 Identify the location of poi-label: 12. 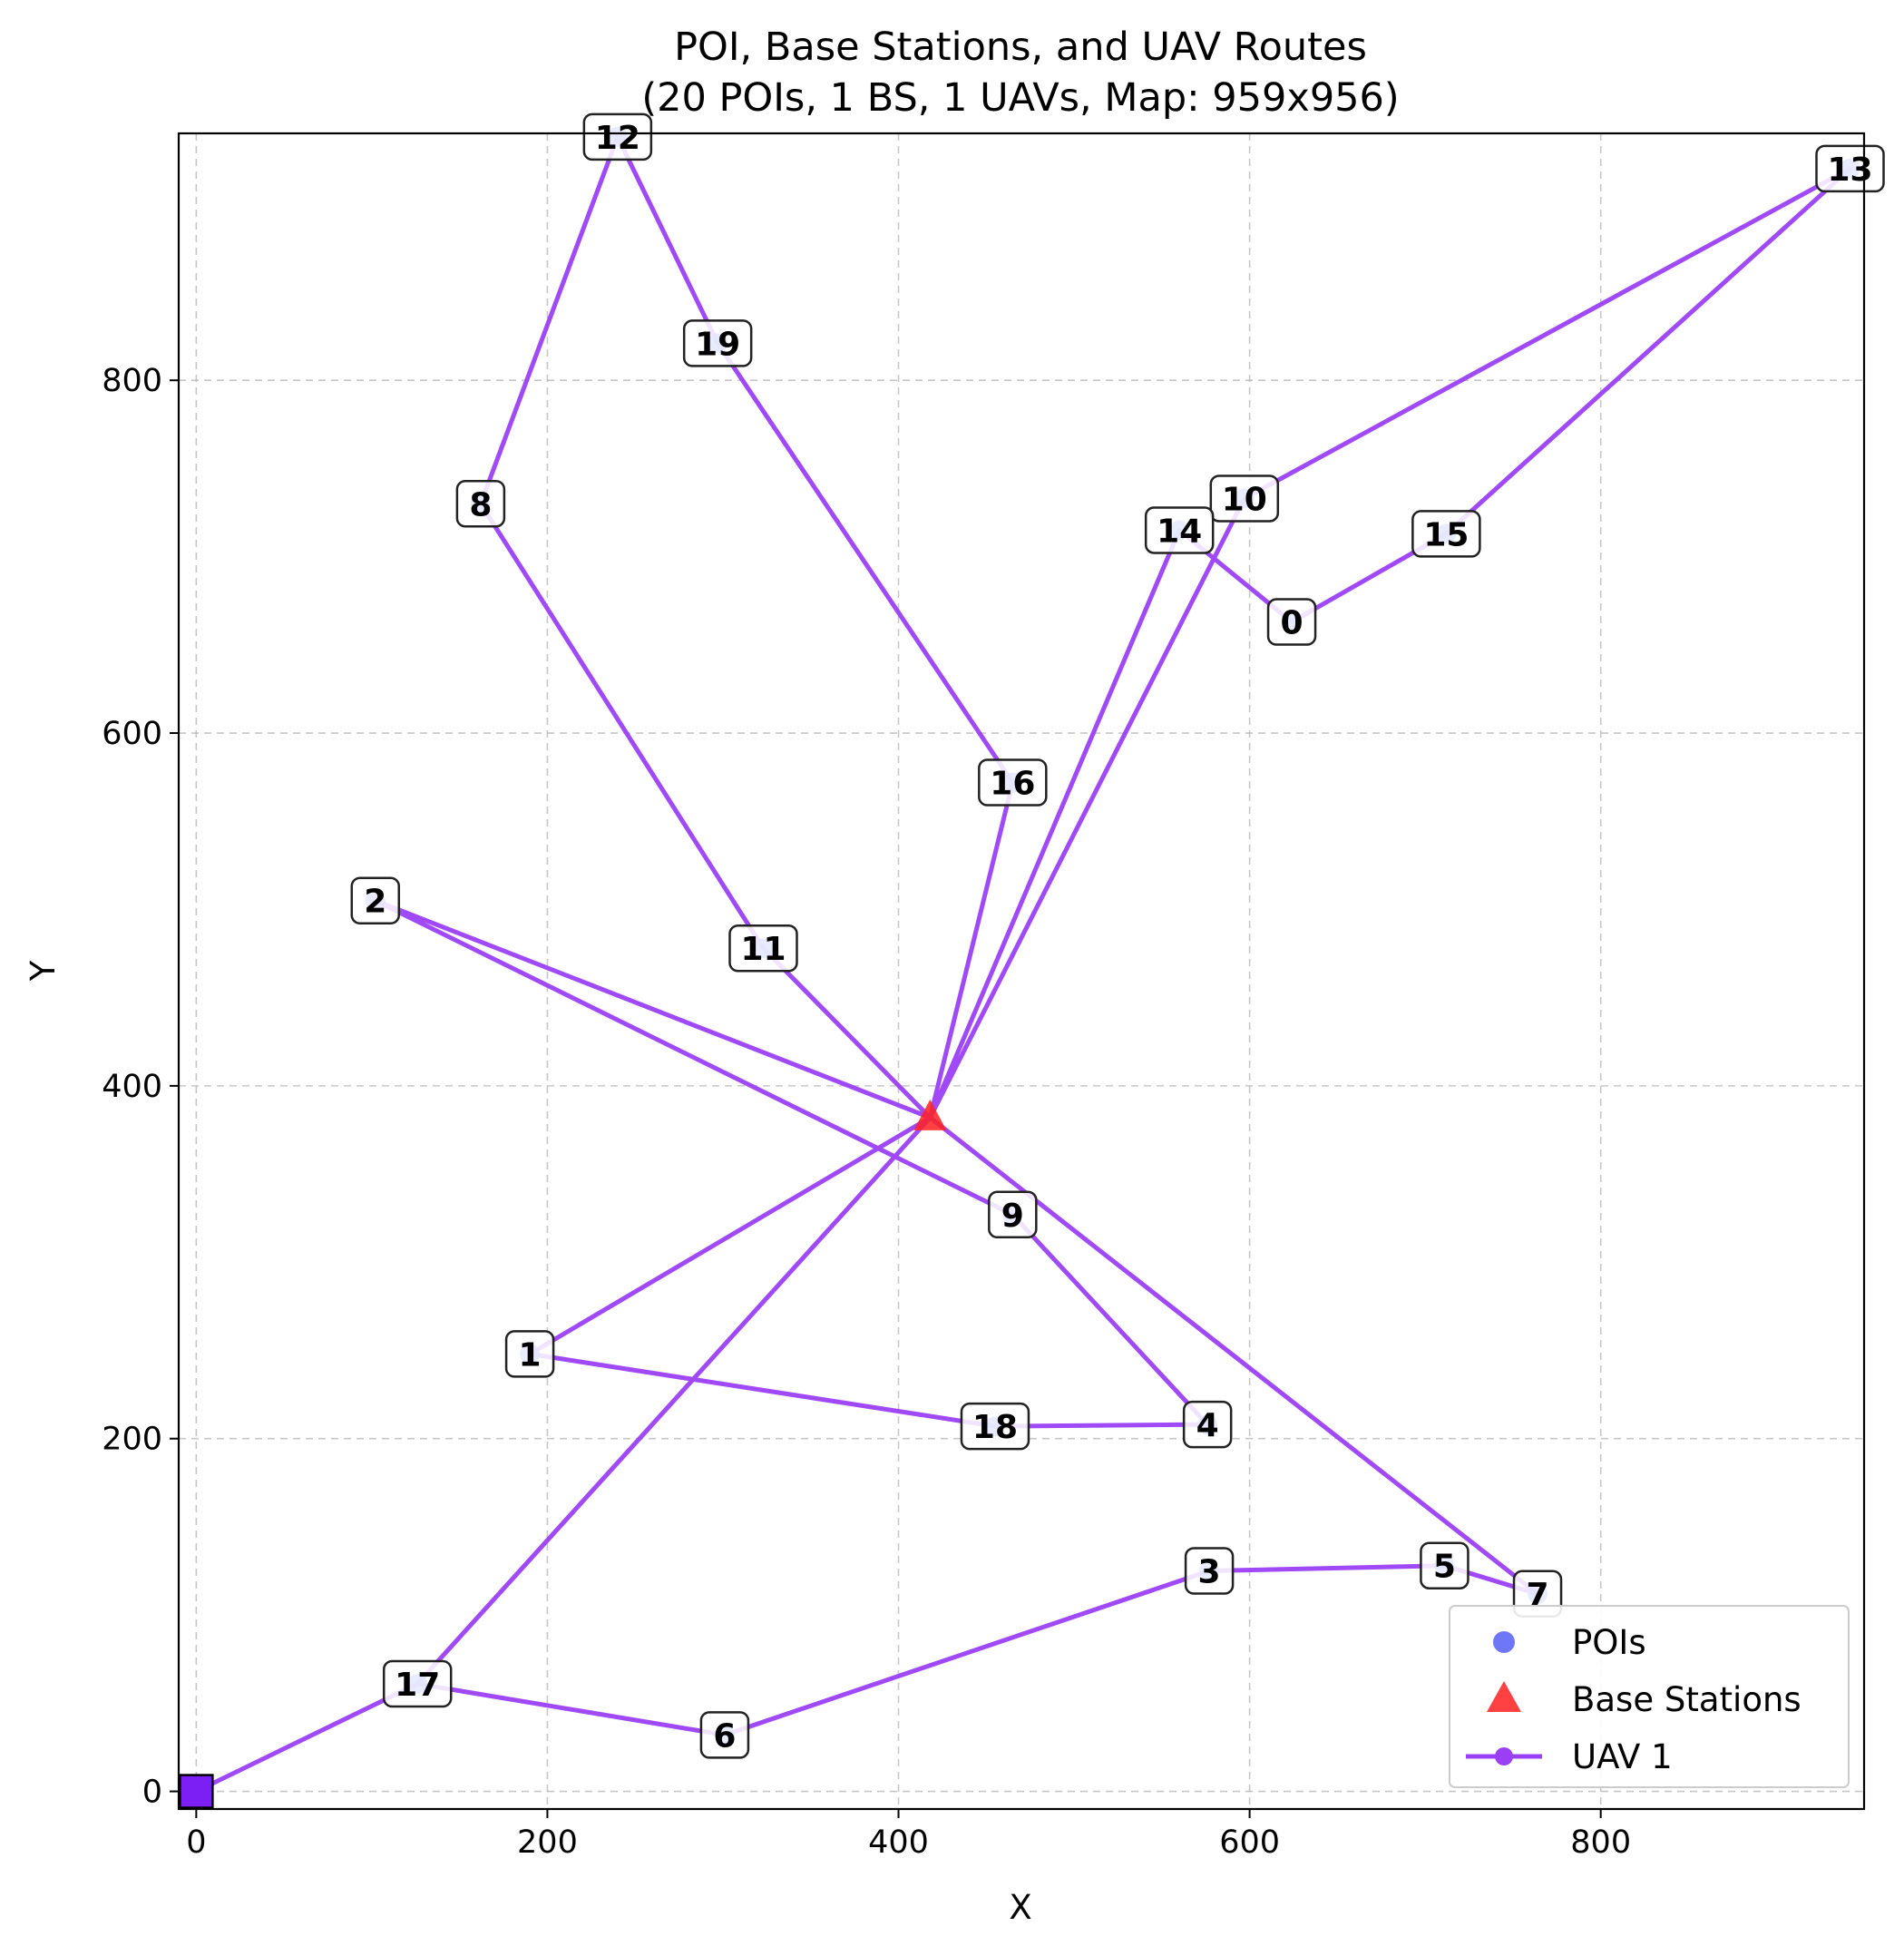
(617, 138).